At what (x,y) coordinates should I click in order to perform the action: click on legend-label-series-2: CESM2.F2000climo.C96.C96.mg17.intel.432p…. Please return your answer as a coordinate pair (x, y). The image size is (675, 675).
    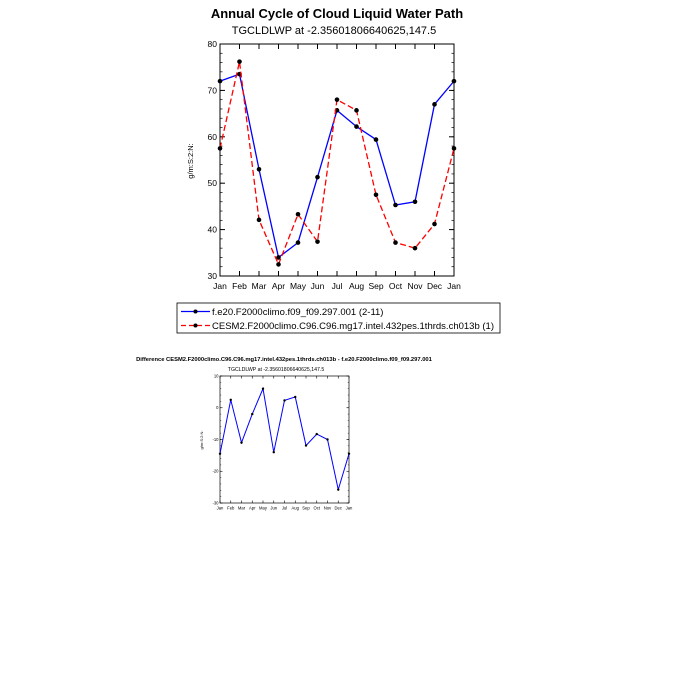
    Looking at the image, I should click on (353, 326).